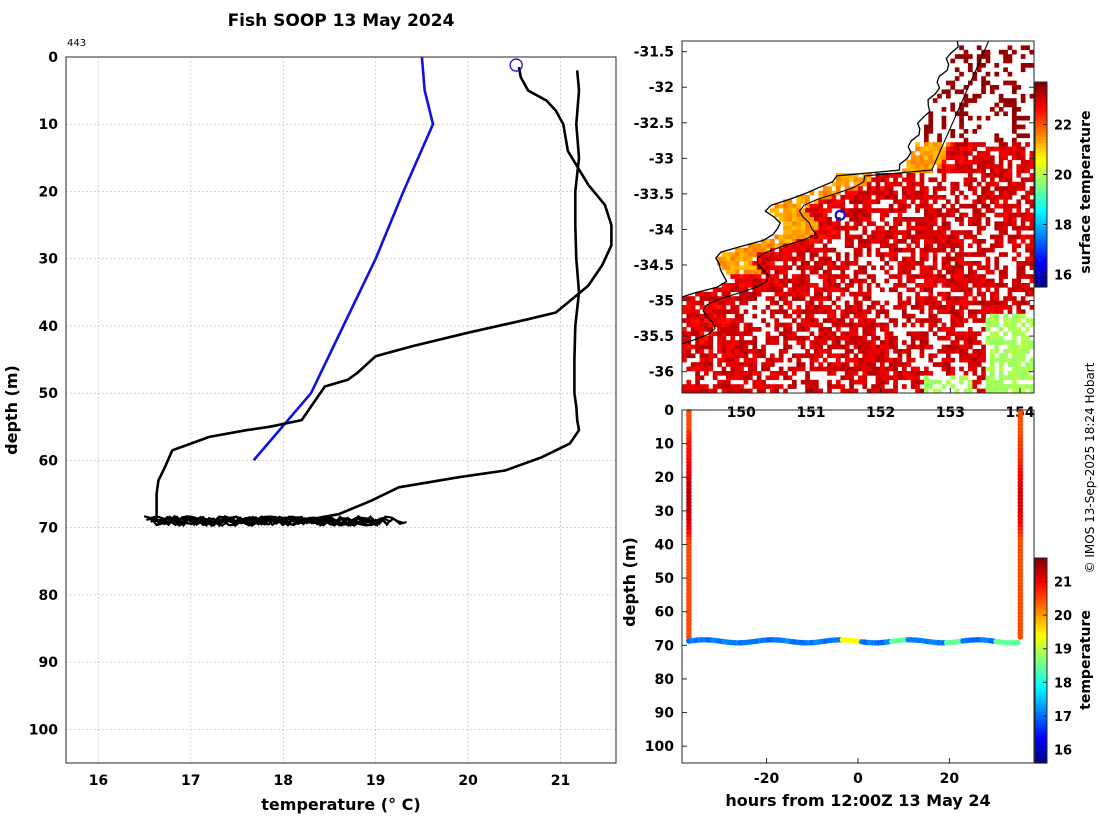 This screenshot has height=820, width=1100. Describe the element at coordinates (654, 337) in the screenshot. I see `map-y-tick-label: -35.5` at that location.